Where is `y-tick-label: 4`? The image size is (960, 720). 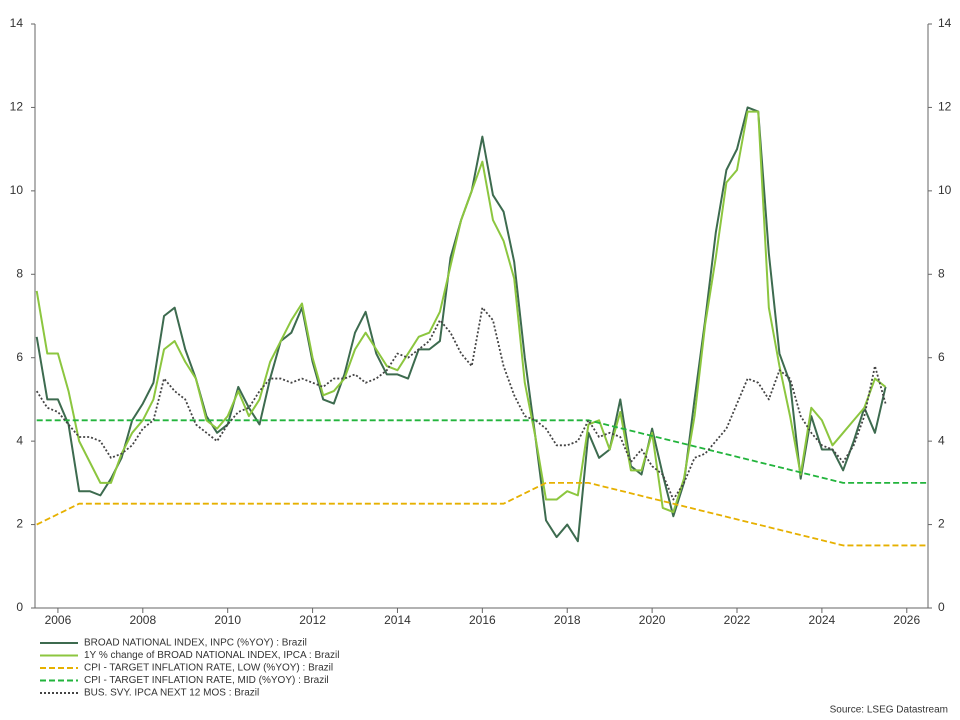
y-tick-label: 4 is located at coordinates (19, 440).